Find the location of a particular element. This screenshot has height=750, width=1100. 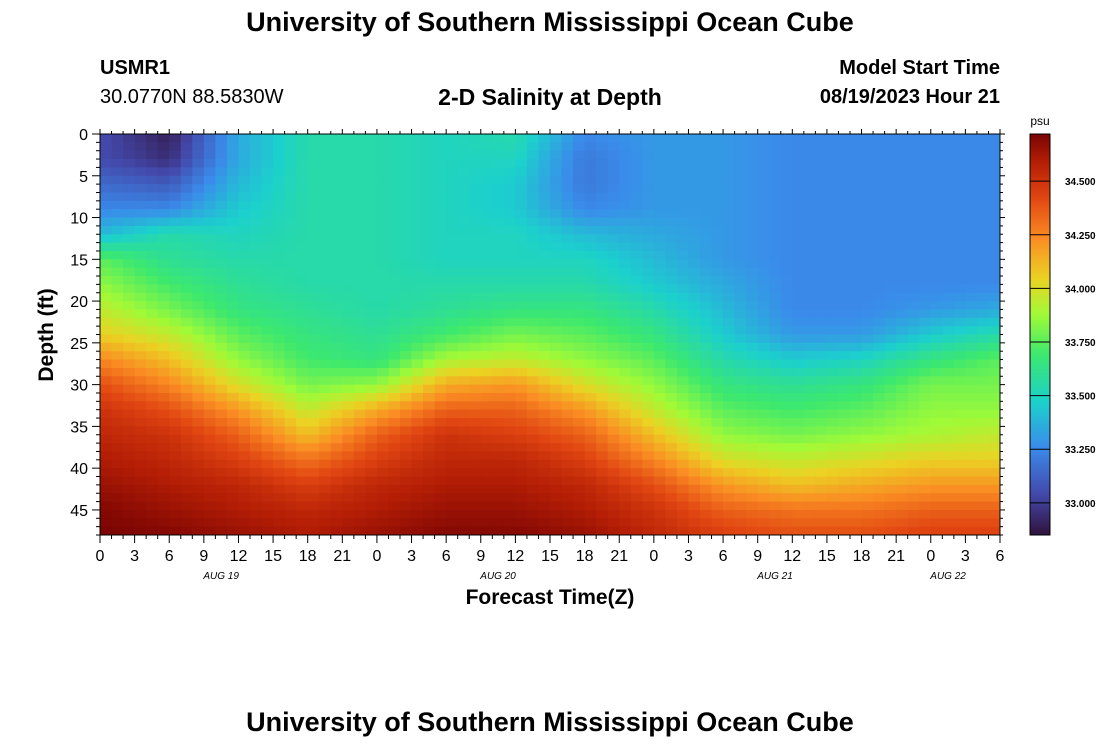

x-tick-label: 0 is located at coordinates (376, 556).